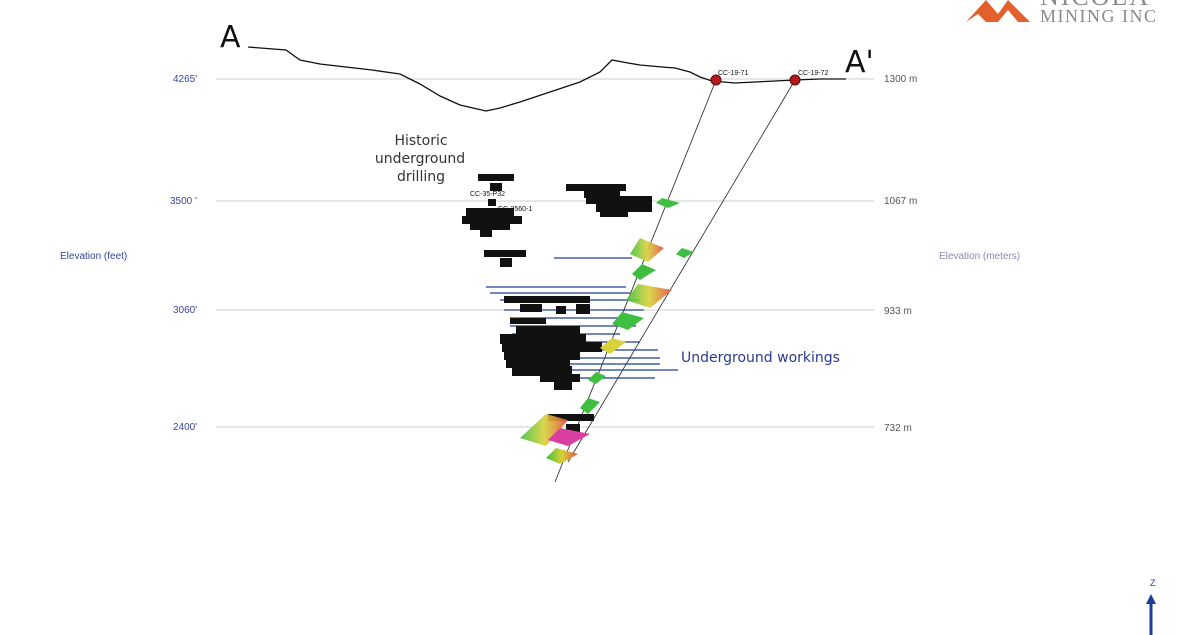 The width and height of the screenshot is (1191, 635). What do you see at coordinates (183, 201) in the screenshot?
I see `feet-label-3500: 3500 '` at bounding box center [183, 201].